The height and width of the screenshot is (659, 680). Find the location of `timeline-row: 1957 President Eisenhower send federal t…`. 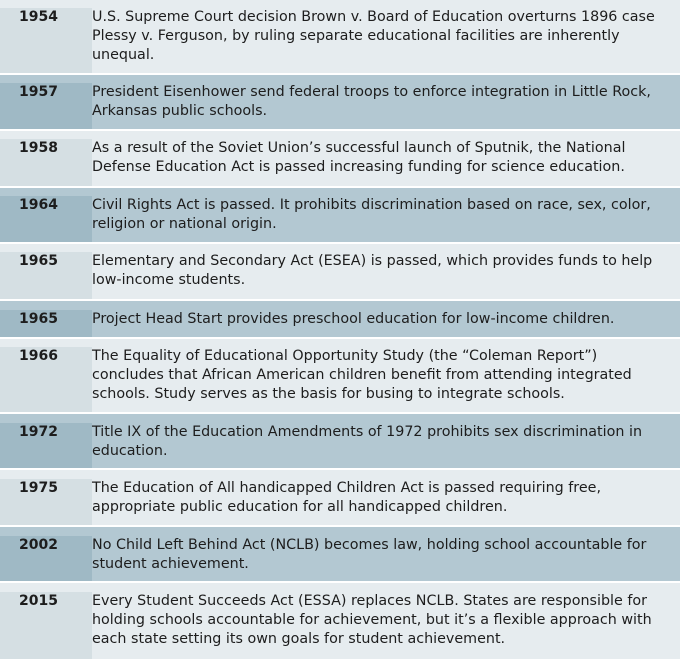

timeline-row: 1957 President Eisenhower send federal t… is located at coordinates (340, 102).